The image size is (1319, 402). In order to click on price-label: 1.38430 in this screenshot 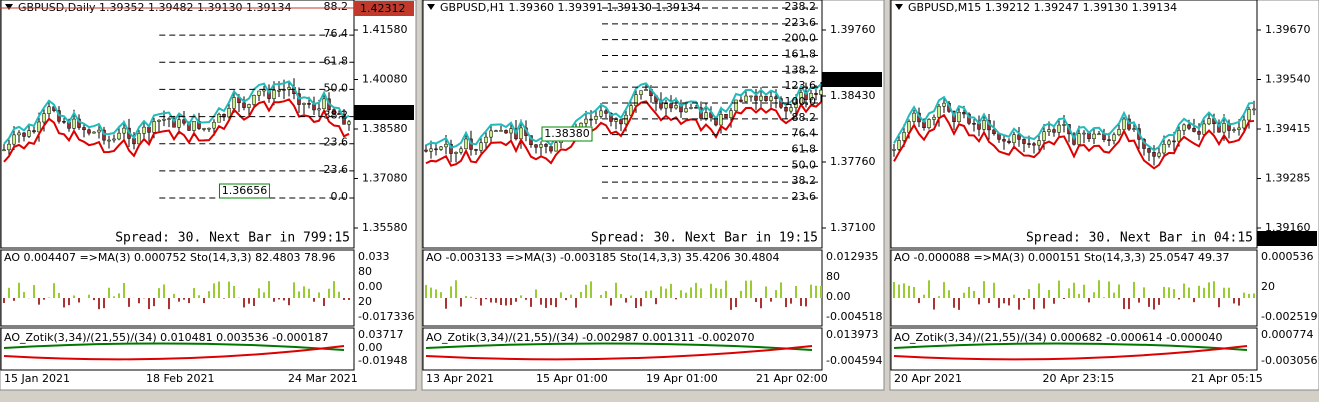, I will do `click(853, 95)`.